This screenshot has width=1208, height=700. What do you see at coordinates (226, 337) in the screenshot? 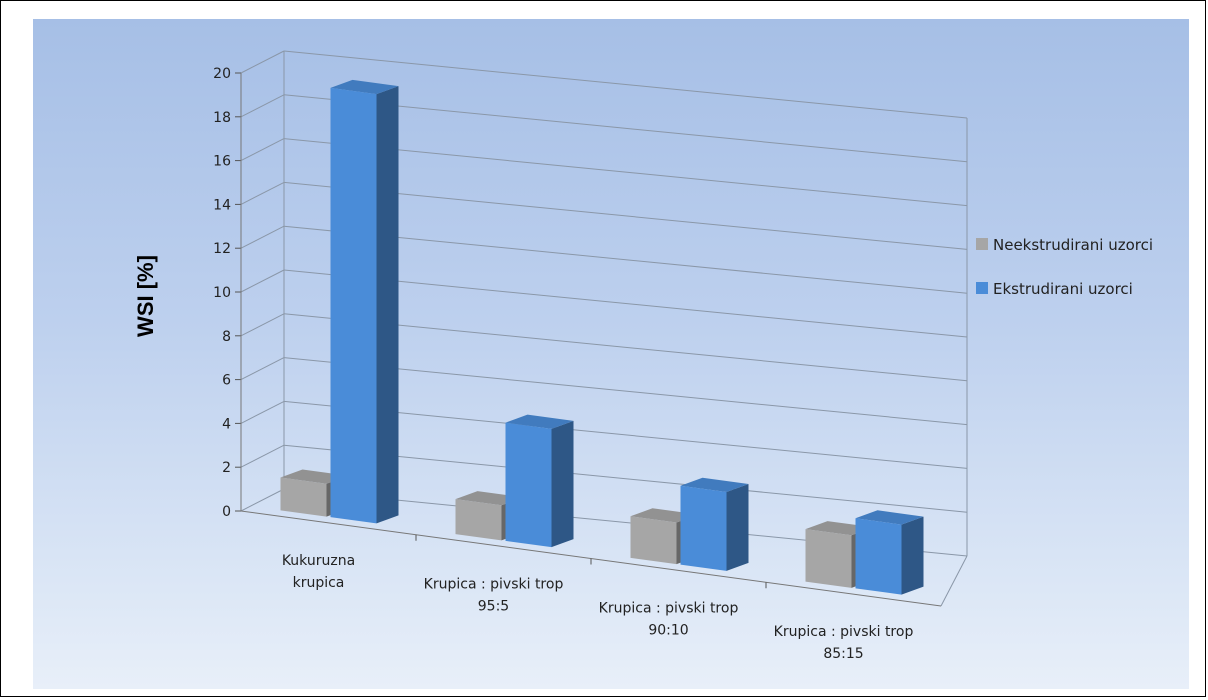
I see `y-tick-label: 8` at bounding box center [226, 337].